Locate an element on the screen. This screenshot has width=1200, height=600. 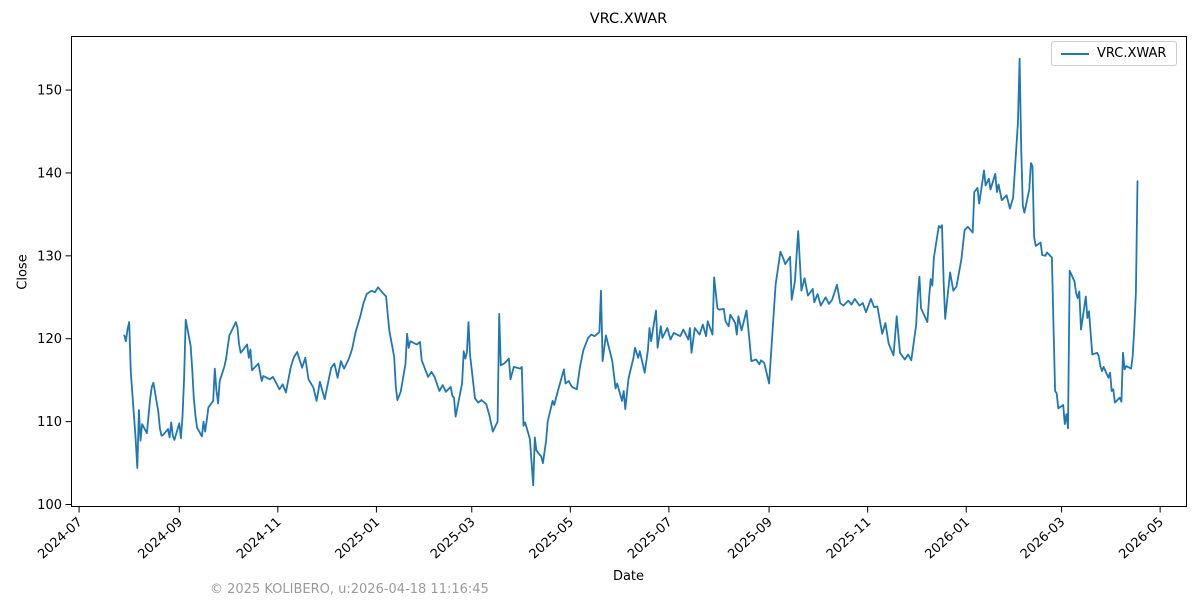
x-tick-label: 2025-05 is located at coordinates (552, 538).